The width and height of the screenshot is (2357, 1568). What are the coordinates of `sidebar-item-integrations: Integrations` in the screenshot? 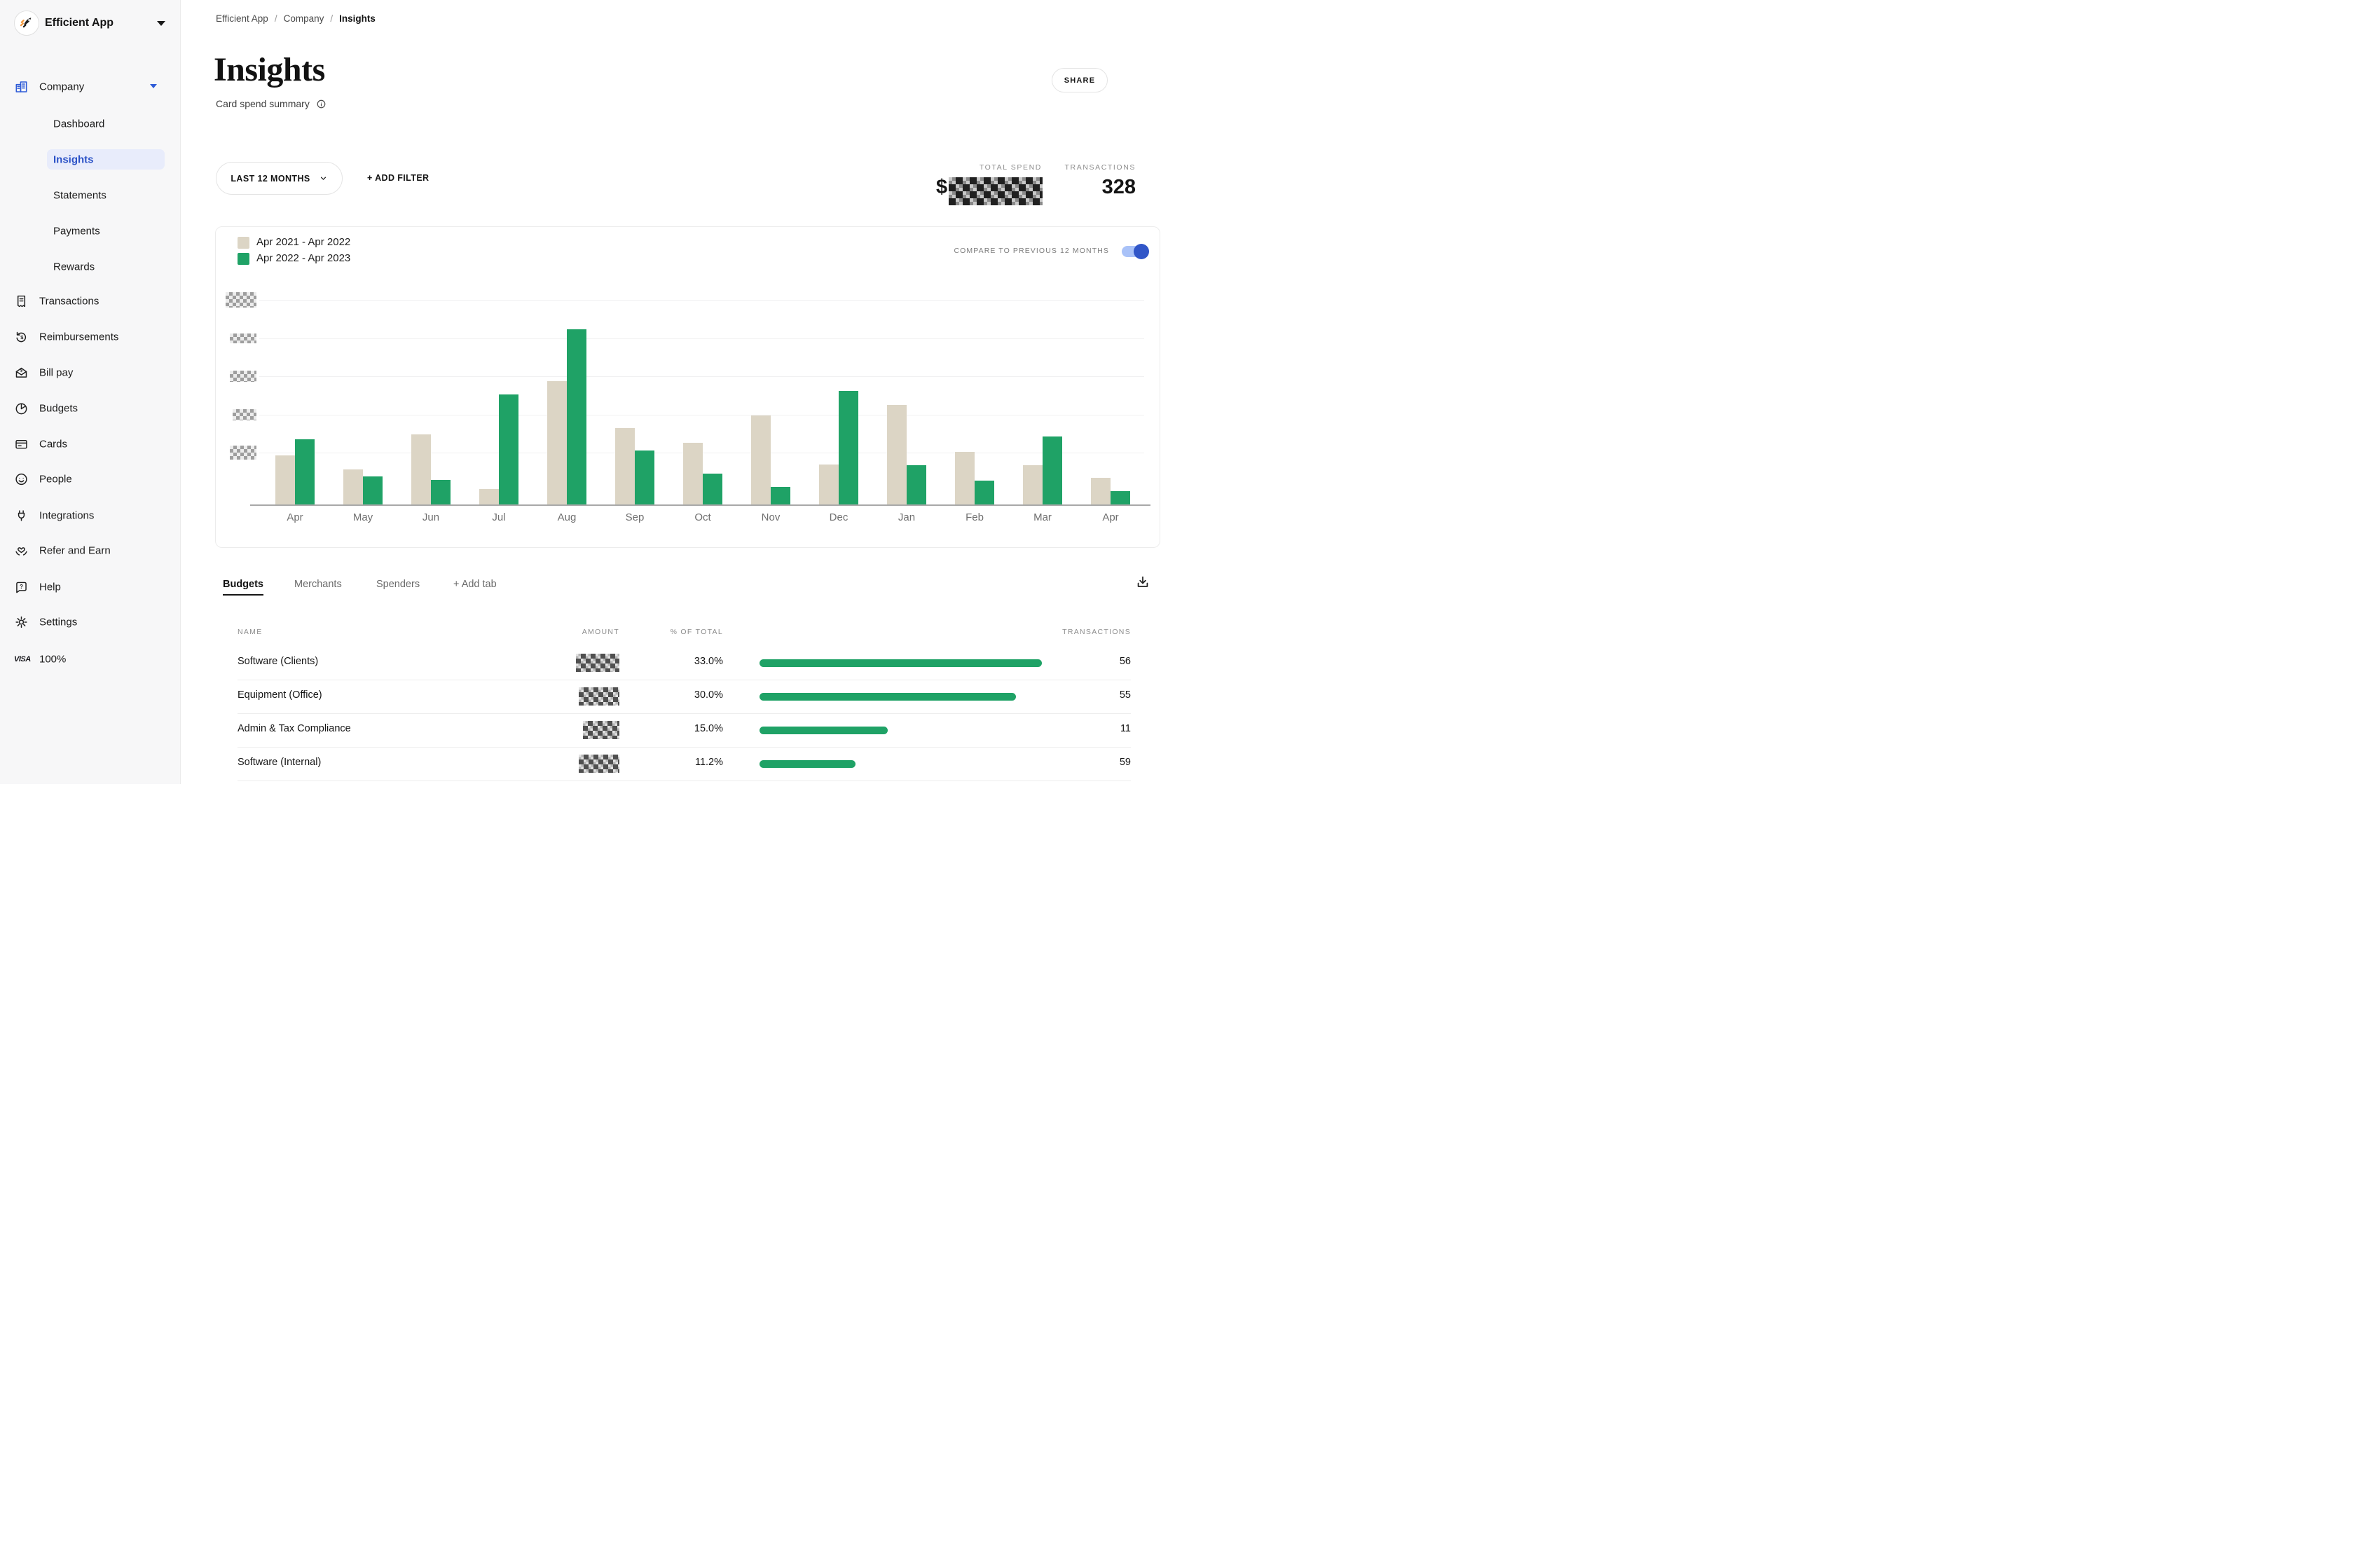 It's located at (90, 515).